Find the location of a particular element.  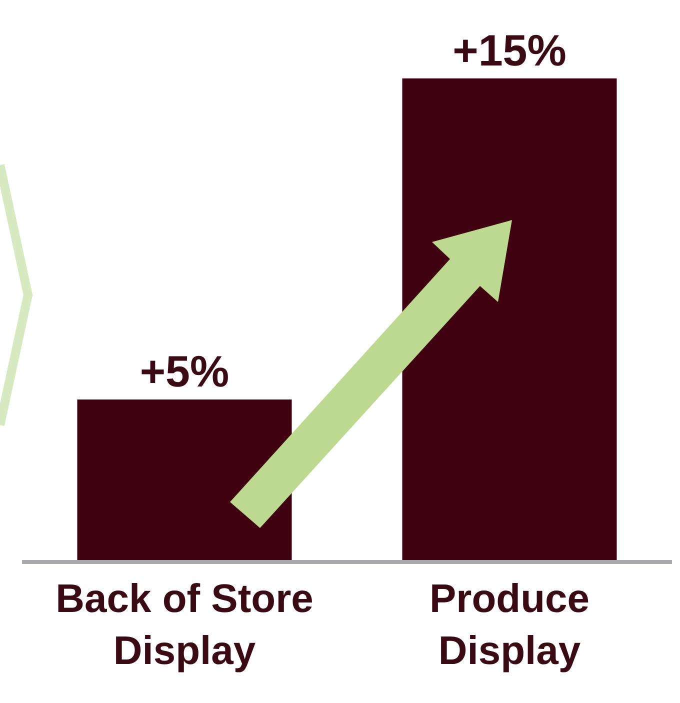

x-tick-label: Back of Store Display is located at coordinates (185, 625).